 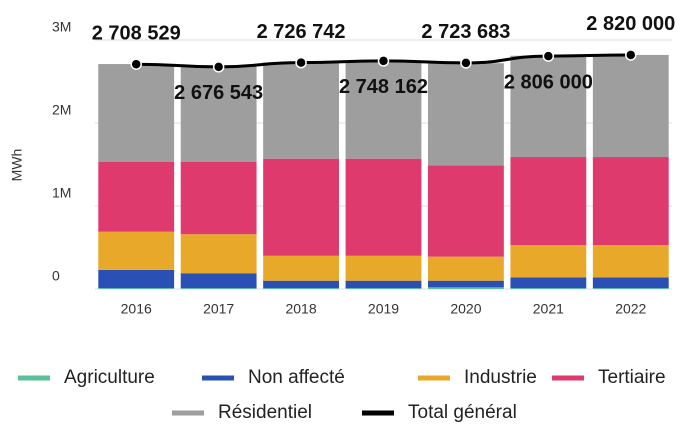 What do you see at coordinates (462, 412) in the screenshot?
I see `legend-label: Total général` at bounding box center [462, 412].